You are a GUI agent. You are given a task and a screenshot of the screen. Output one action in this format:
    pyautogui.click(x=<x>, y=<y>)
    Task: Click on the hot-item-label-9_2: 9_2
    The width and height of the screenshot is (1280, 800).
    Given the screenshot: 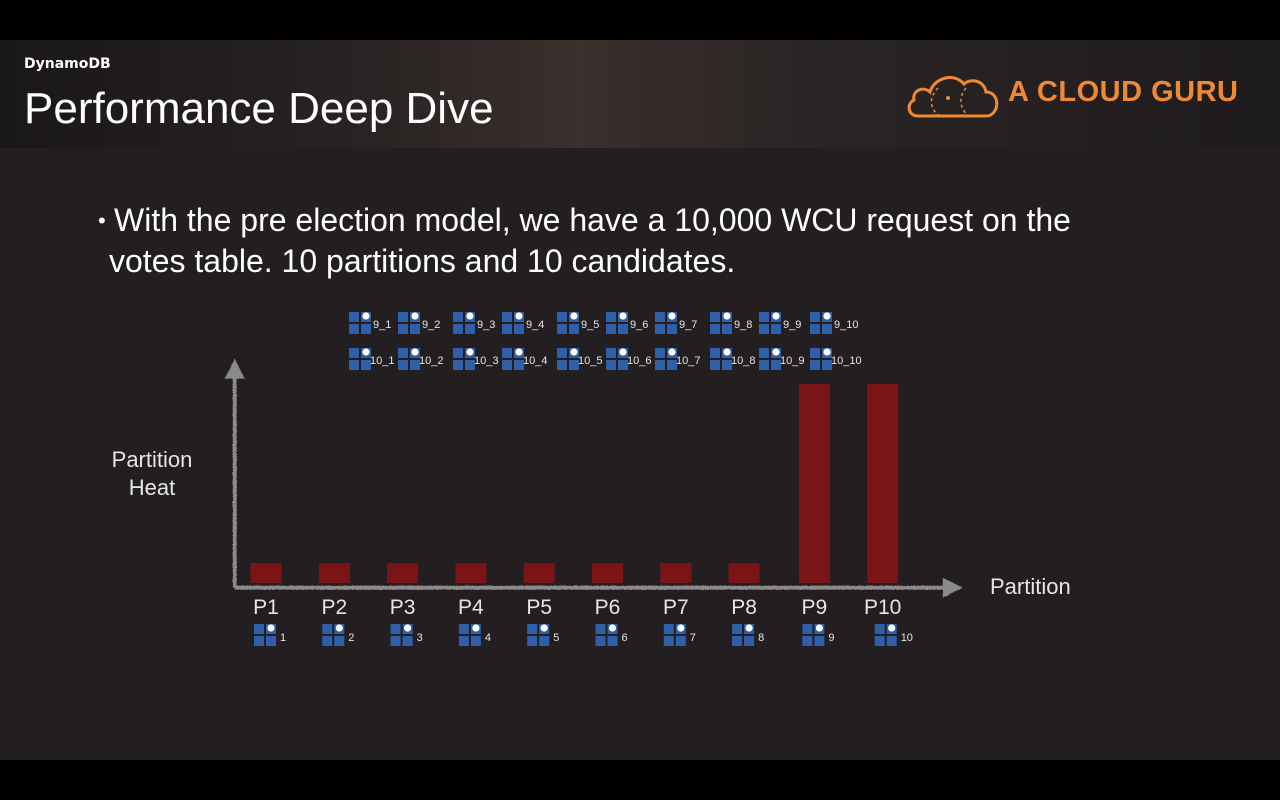 What is the action you would take?
    pyautogui.click(x=431, y=325)
    